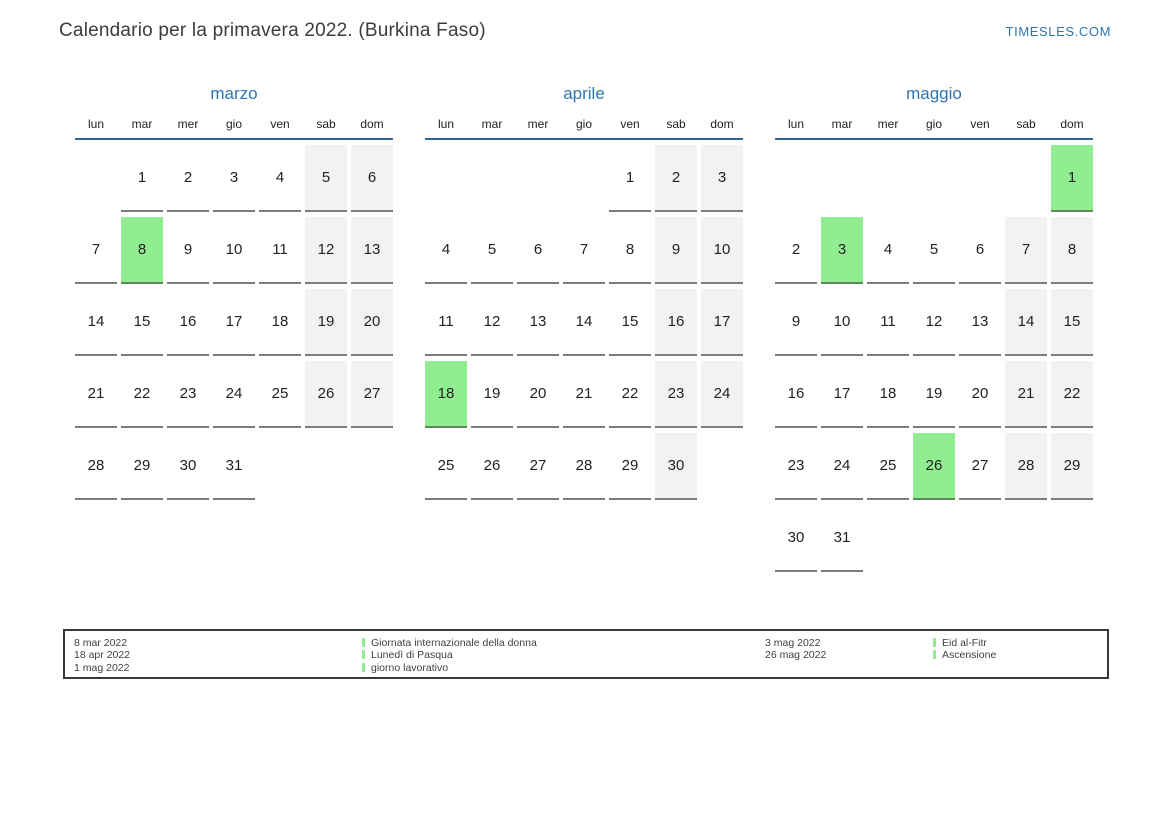  What do you see at coordinates (234, 93) in the screenshot?
I see `month-title: marzo` at bounding box center [234, 93].